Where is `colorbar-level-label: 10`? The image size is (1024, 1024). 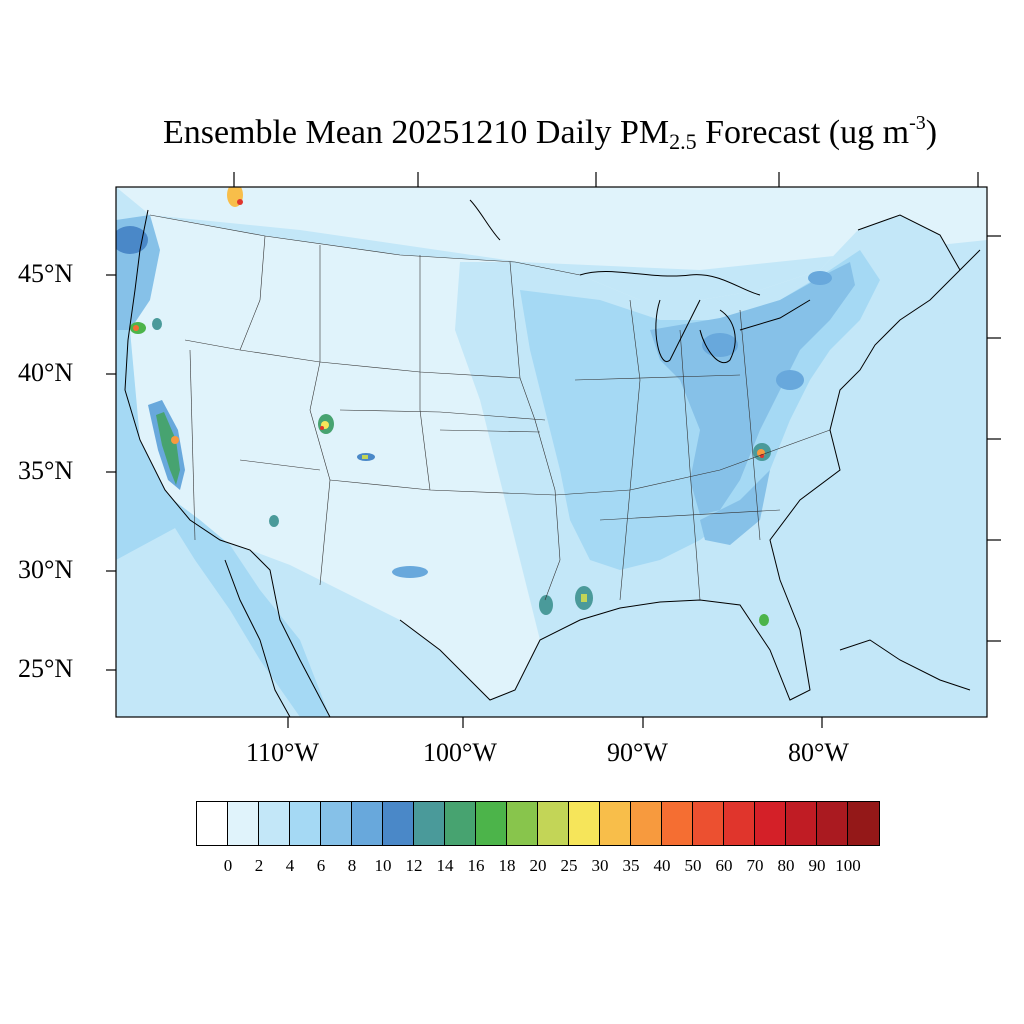 colorbar-level-label: 10 is located at coordinates (383, 865).